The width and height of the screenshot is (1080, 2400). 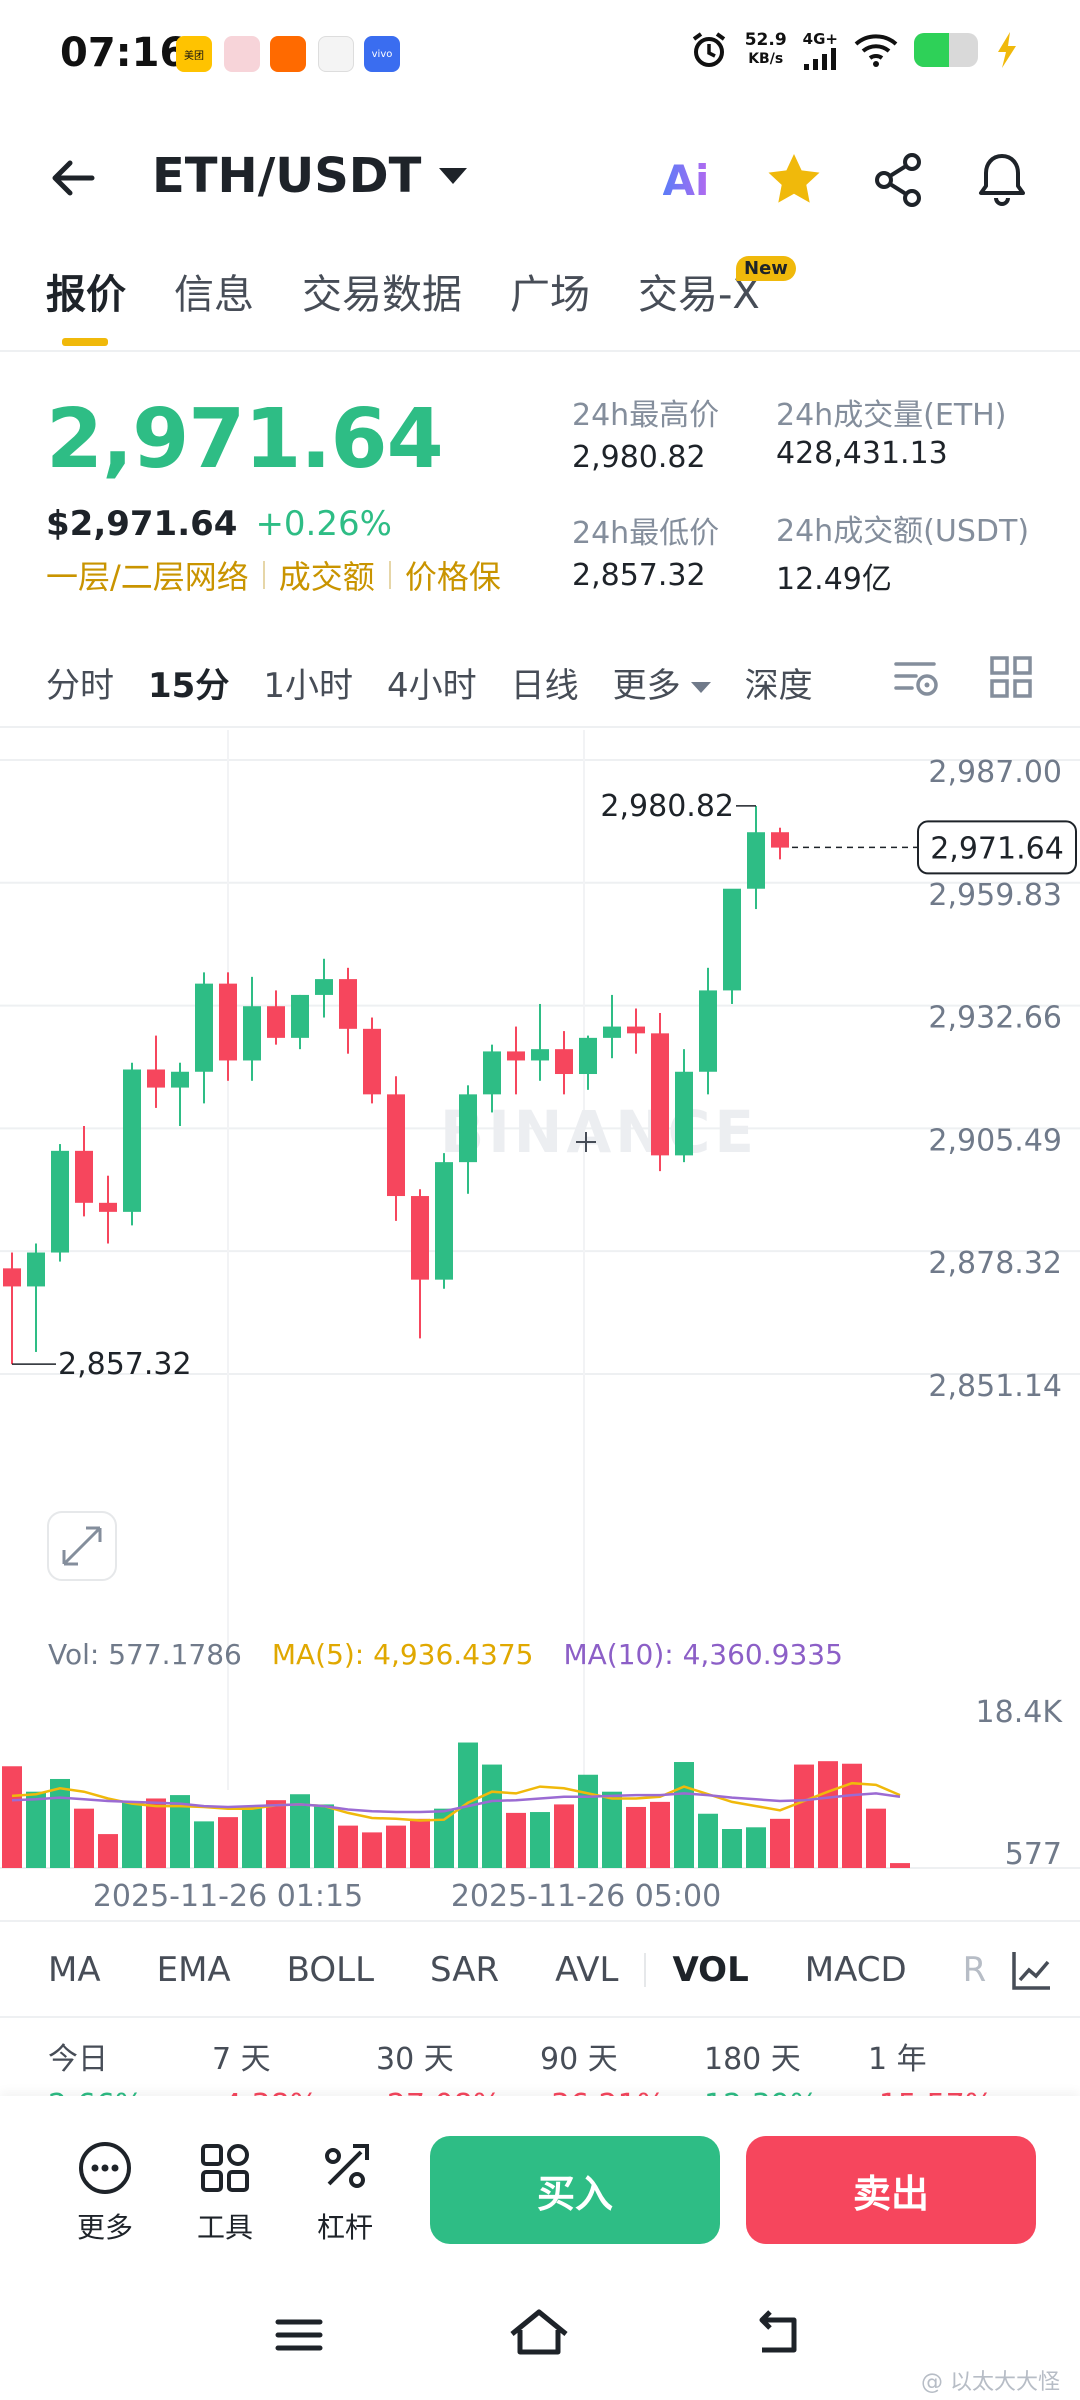 I want to click on high-marker-label: 2,980.82, so click(x=667, y=806).